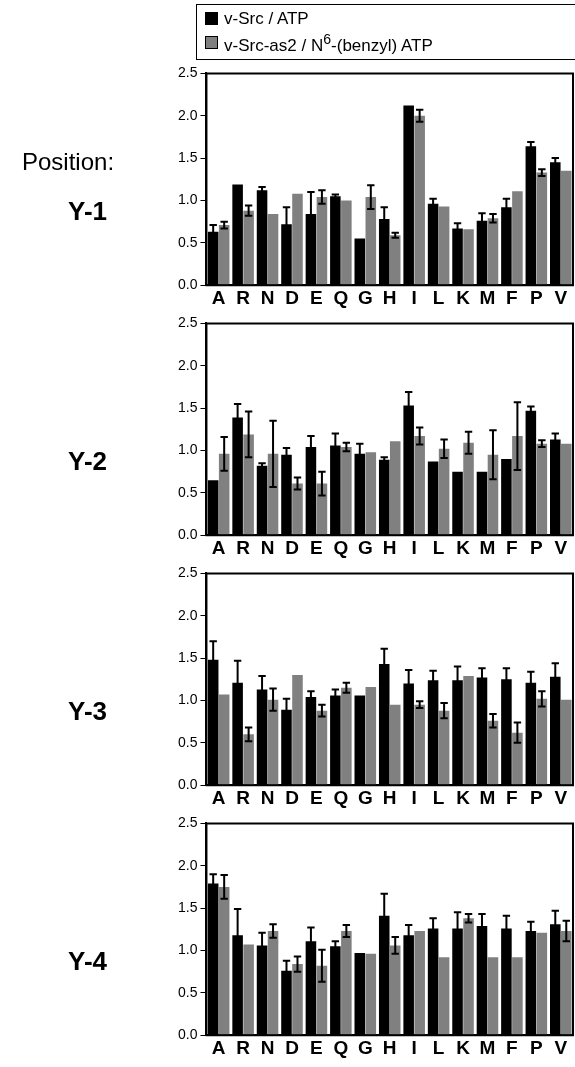 This screenshot has width=575, height=1067. What do you see at coordinates (87, 961) in the screenshot?
I see `text: Y-4` at bounding box center [87, 961].